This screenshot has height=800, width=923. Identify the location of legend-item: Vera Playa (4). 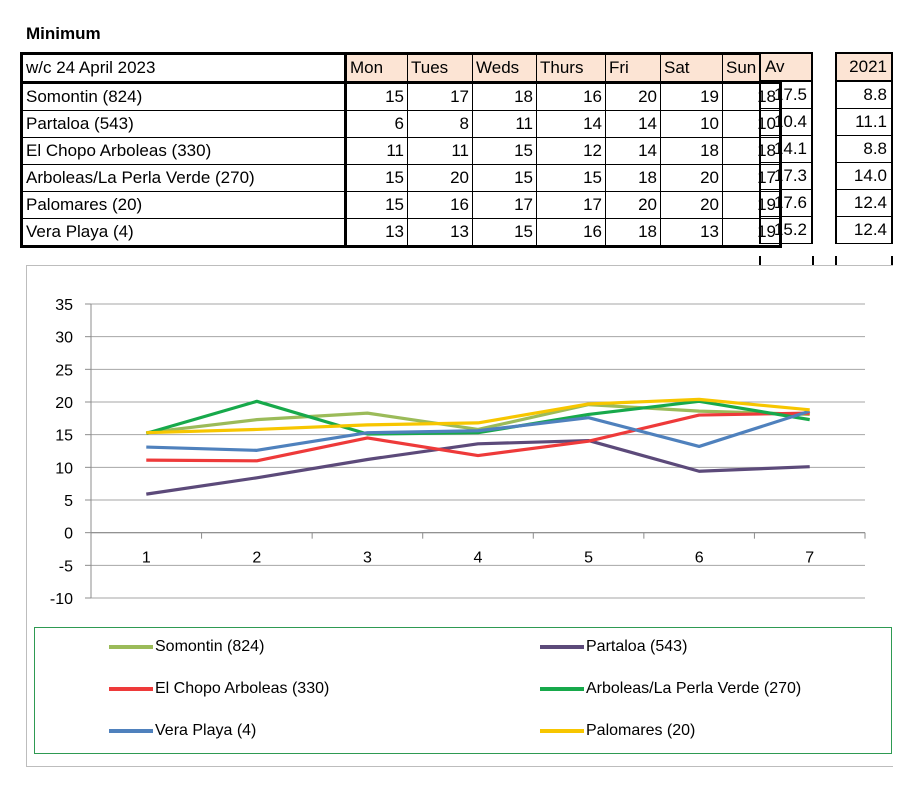
(182, 731).